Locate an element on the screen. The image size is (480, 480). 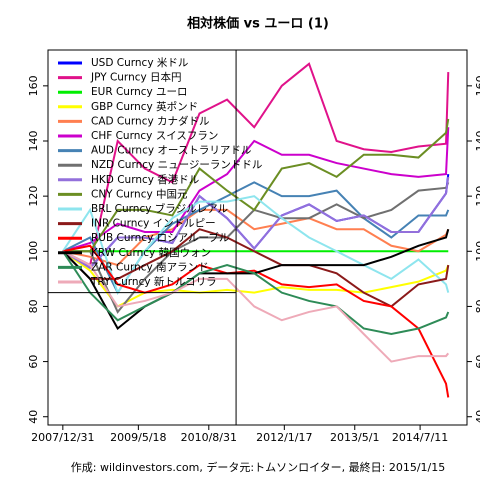
y2-tick-label: 160 is located at coordinates (477, 85).